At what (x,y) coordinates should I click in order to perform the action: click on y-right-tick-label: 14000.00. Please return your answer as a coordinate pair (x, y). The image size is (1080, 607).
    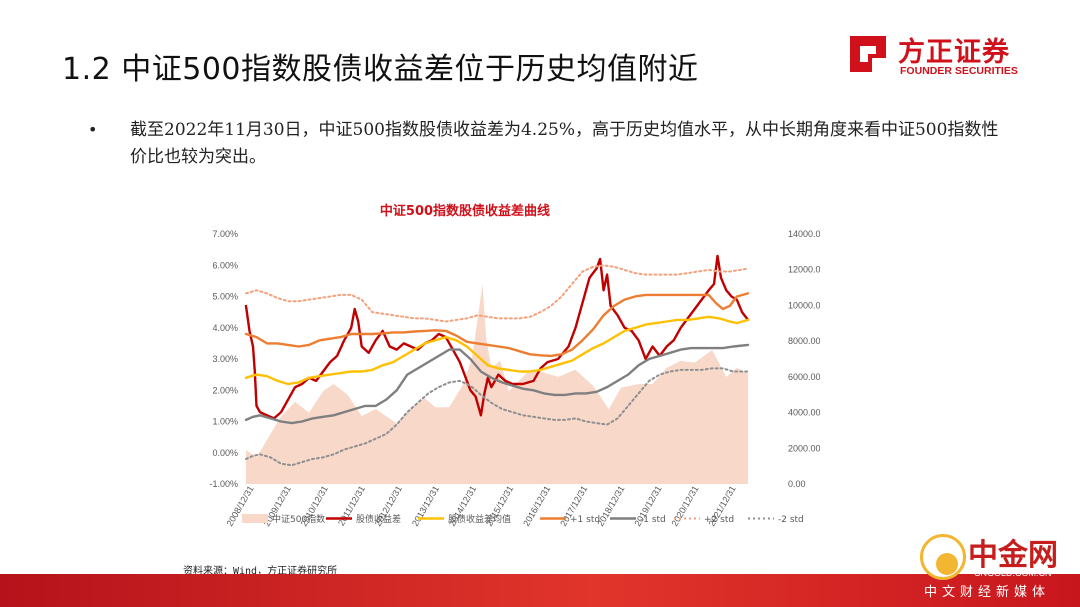
    Looking at the image, I should click on (804, 234).